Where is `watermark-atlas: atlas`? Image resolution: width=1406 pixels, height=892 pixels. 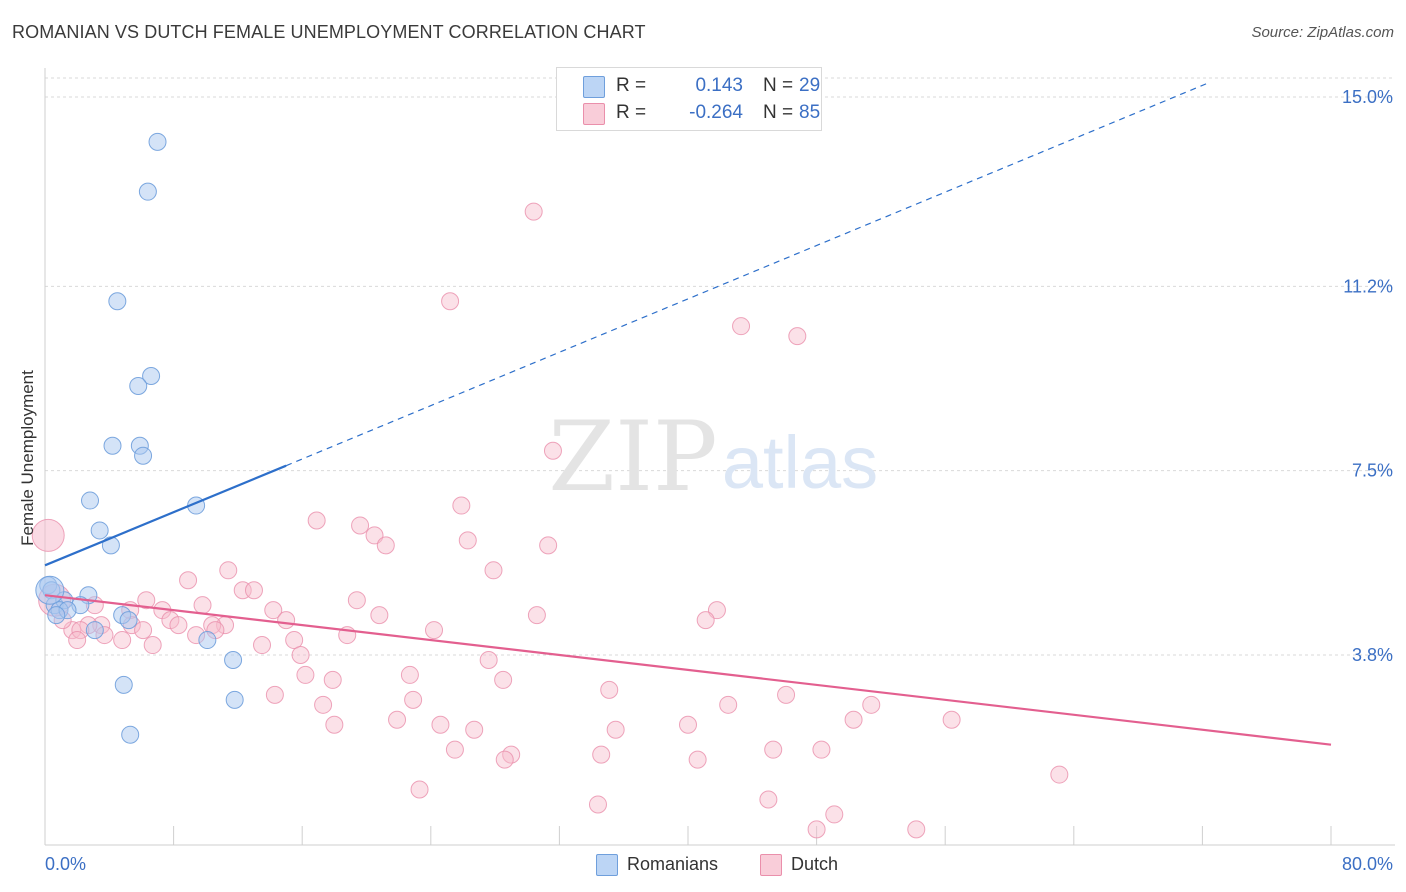 watermark-atlas: atlas is located at coordinates (800, 462).